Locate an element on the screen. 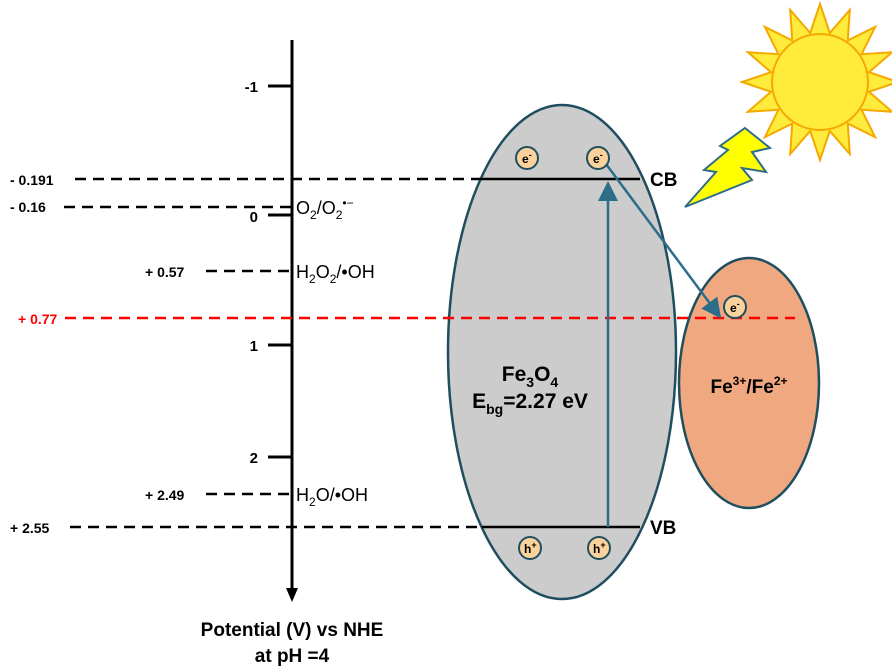  level-o2-value: - 0.16 is located at coordinates (28, 207).